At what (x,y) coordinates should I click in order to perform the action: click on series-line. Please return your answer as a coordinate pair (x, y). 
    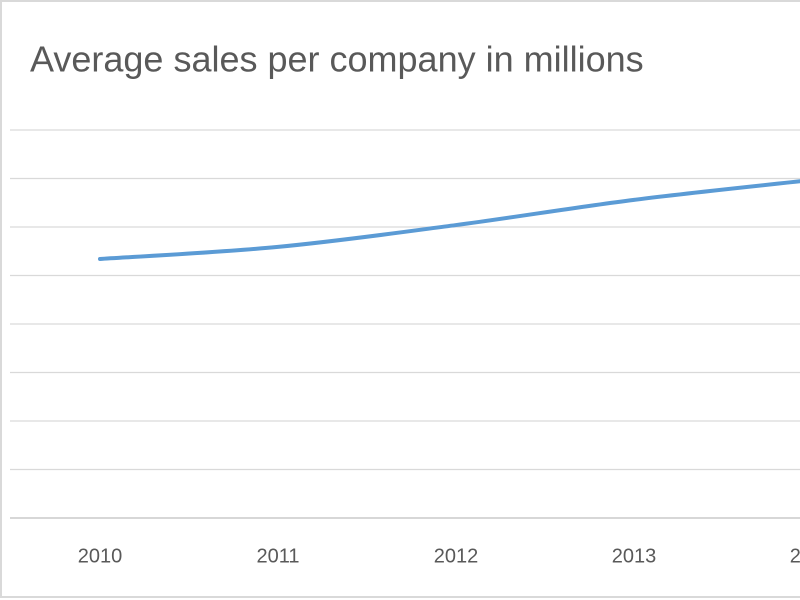
    Looking at the image, I should click on (449, 220).